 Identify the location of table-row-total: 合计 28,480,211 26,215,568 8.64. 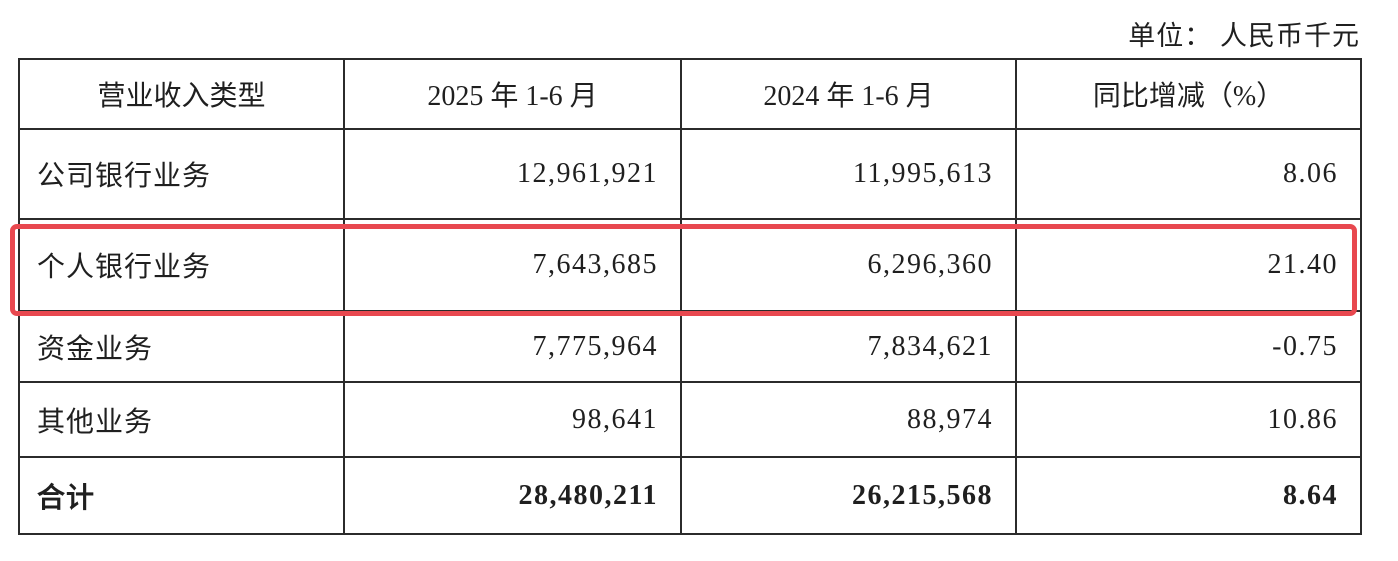
(690, 495).